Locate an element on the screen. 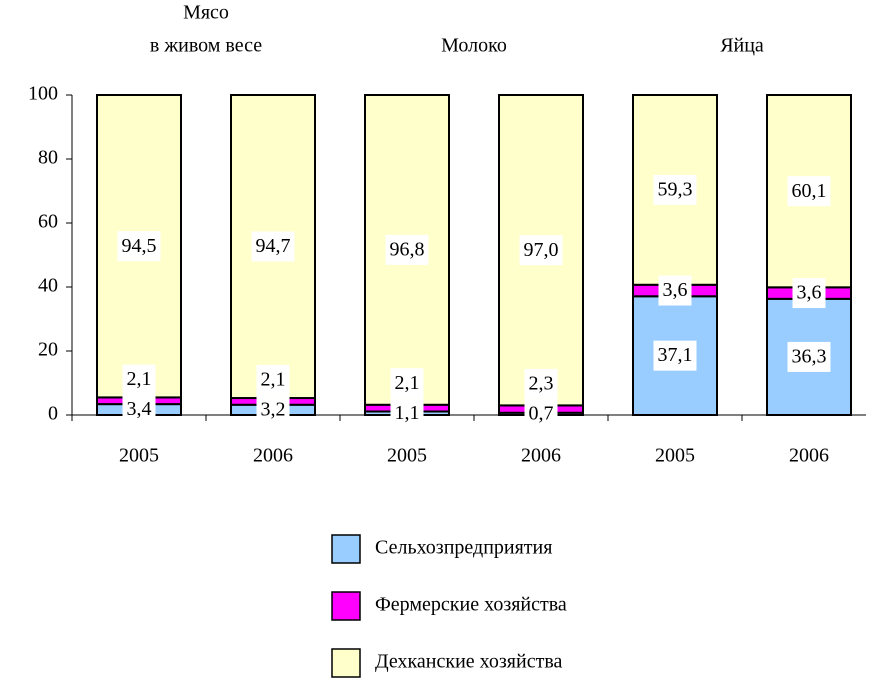 The height and width of the screenshot is (678, 877). value-label: 94,5 is located at coordinates (139, 246).